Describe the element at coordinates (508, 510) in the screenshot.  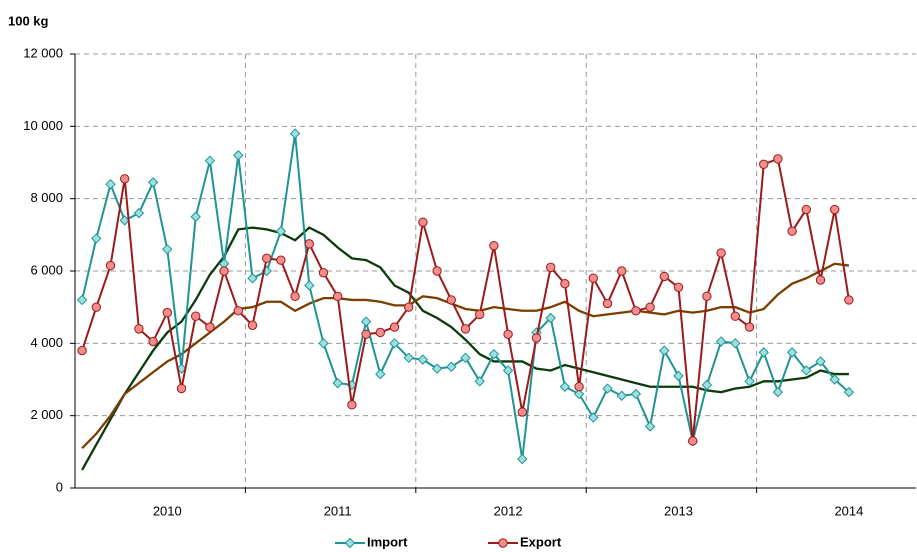
I see `x-tick-label: 2012` at that location.